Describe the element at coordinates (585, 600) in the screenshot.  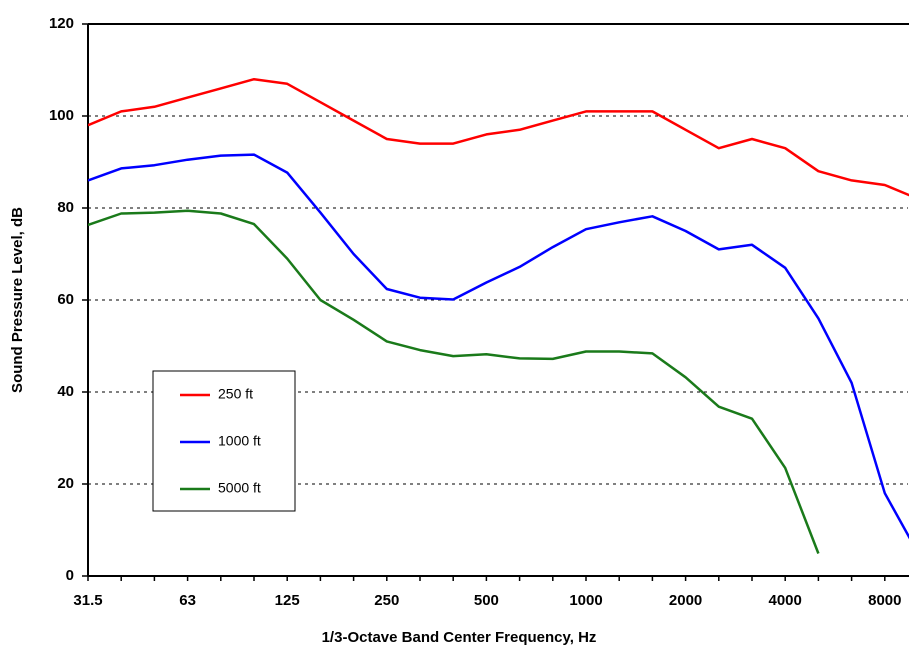
I see `x-tick-label: 1000` at that location.